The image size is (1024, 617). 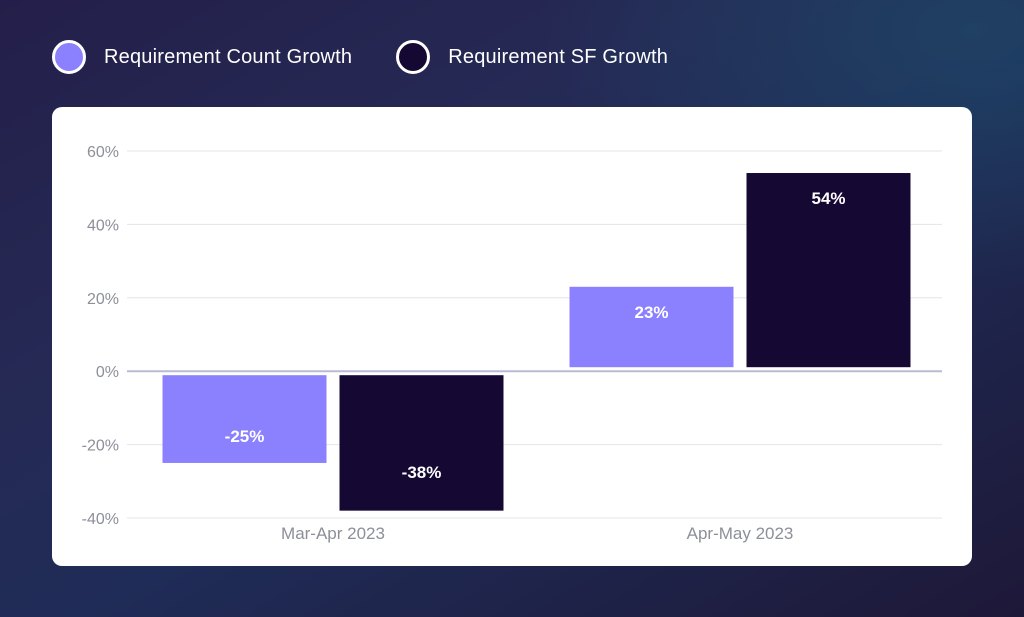 What do you see at coordinates (228, 56) in the screenshot?
I see `legend-label-count-growth: Requirement Count Growth` at bounding box center [228, 56].